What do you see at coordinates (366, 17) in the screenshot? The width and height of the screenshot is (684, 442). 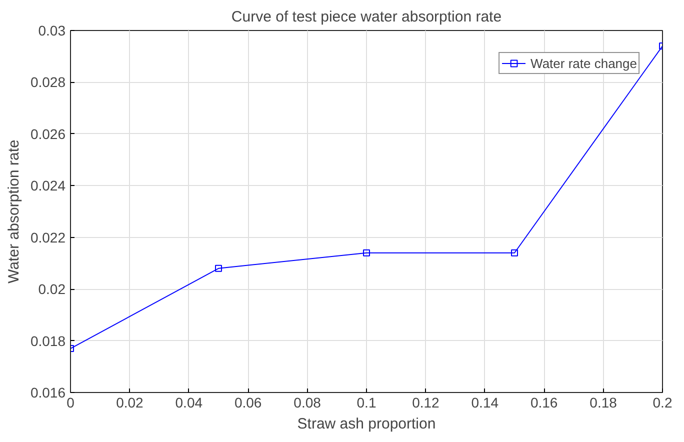 I see `chart-title: Curve of test piece water absorption rate` at bounding box center [366, 17].